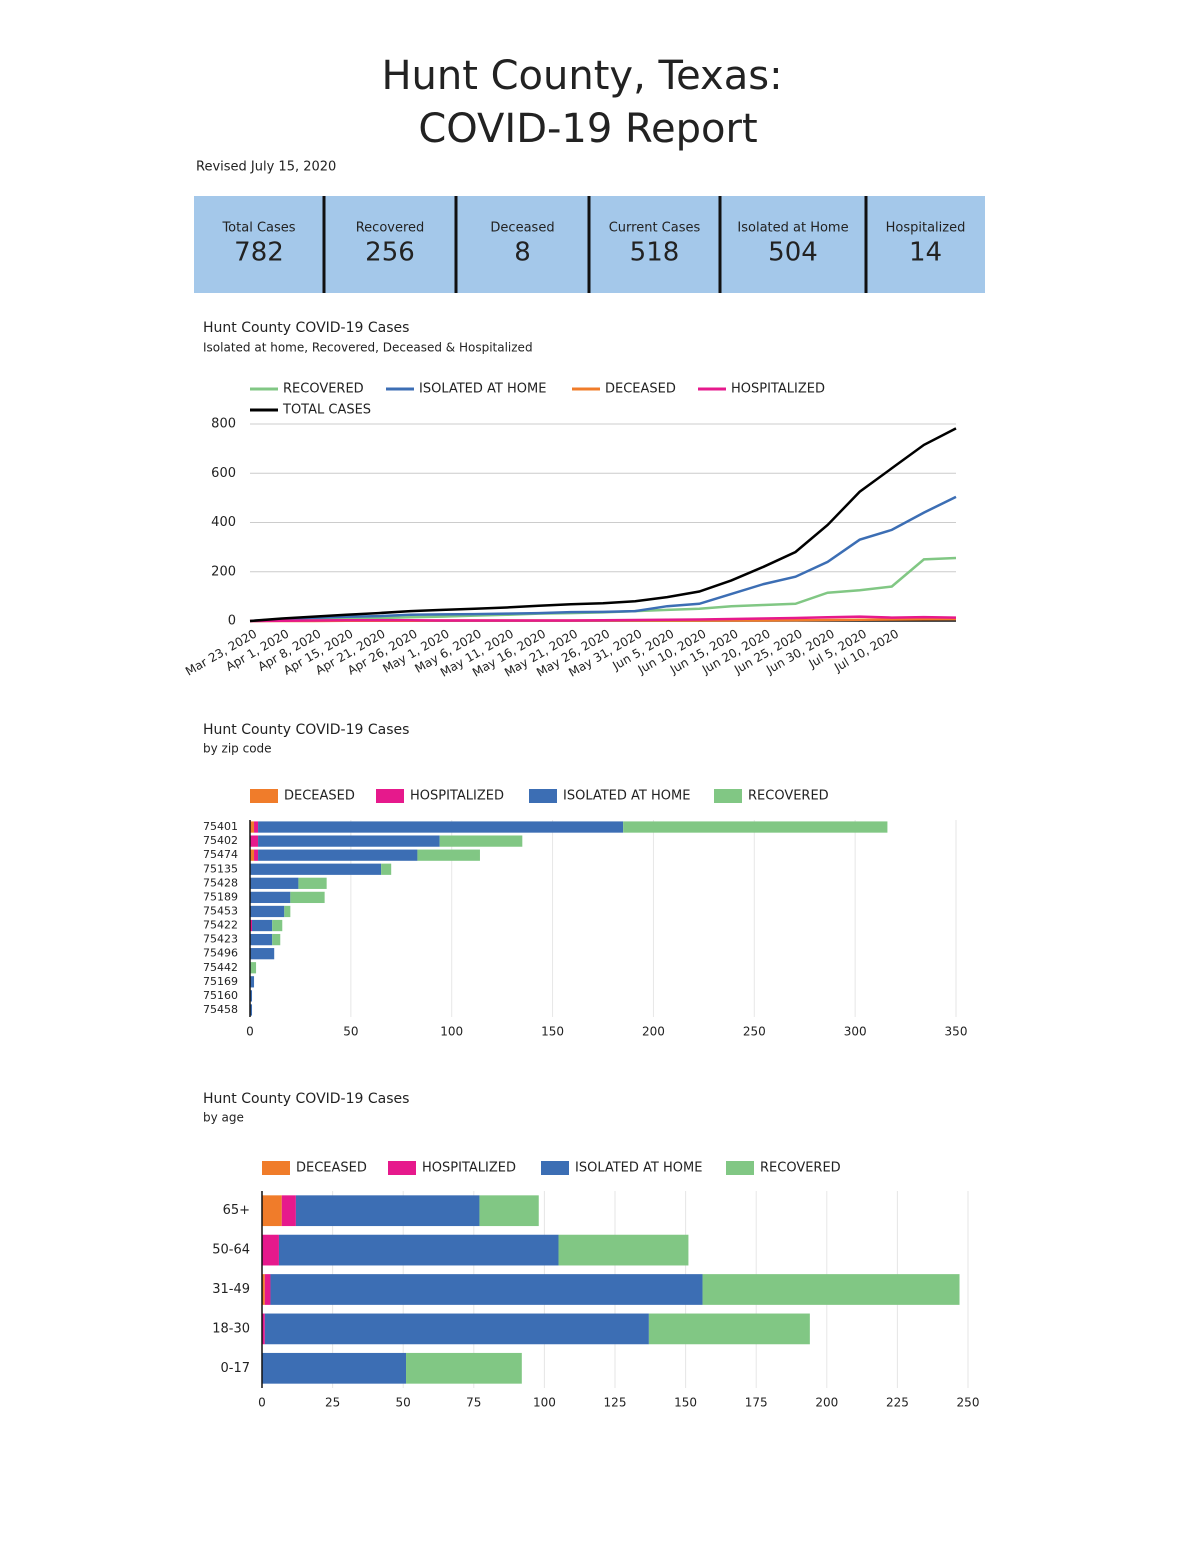 This screenshot has width=1200, height=1553. What do you see at coordinates (258, 228) in the screenshot?
I see `stat-label: Total Cases` at bounding box center [258, 228].